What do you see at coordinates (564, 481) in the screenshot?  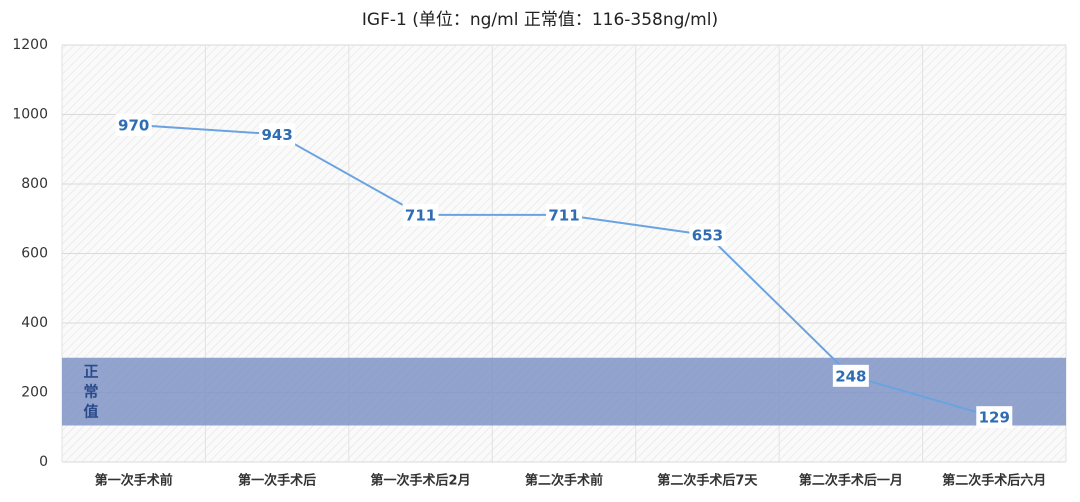 I see `x-tick-label: 第二次手术前` at bounding box center [564, 481].